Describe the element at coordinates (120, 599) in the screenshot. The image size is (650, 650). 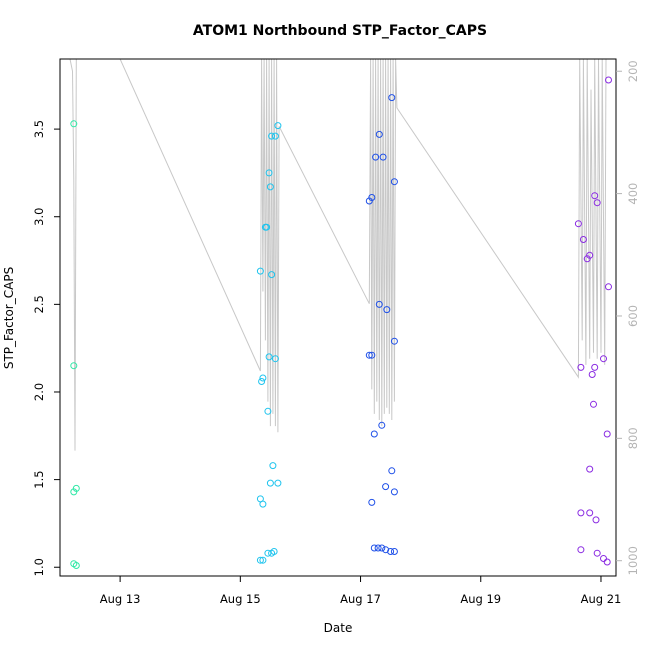
I see `x-tick-label: Aug 13` at that location.